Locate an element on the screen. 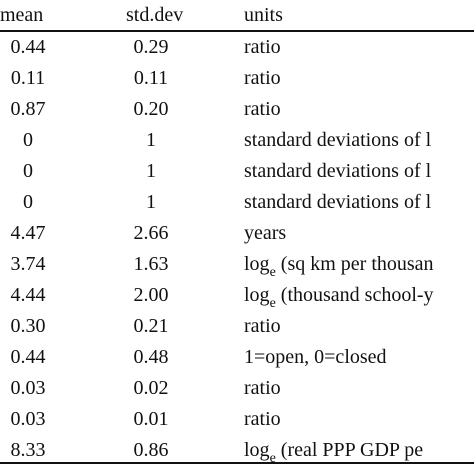  units-cell: years is located at coordinates (359, 233).